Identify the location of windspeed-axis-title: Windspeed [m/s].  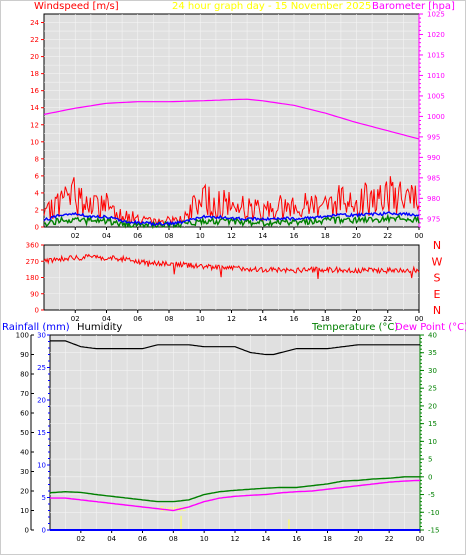
(76, 6).